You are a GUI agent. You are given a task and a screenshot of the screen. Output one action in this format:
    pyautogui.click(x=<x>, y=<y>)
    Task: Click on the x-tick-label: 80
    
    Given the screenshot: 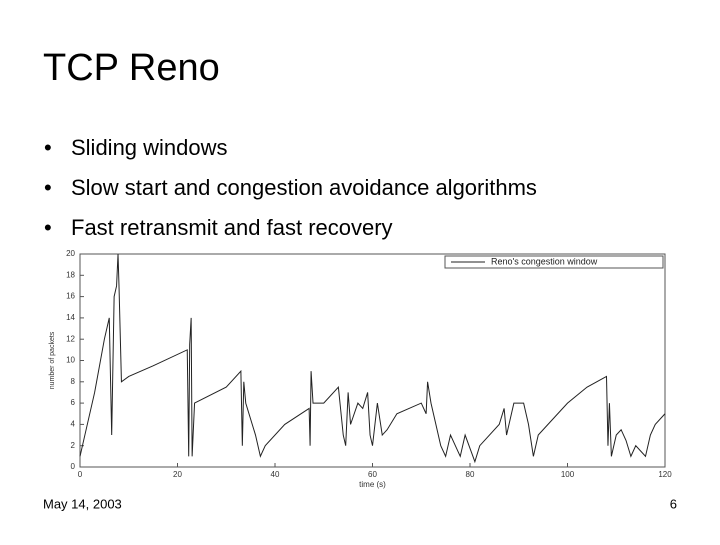 What is the action you would take?
    pyautogui.click(x=470, y=474)
    